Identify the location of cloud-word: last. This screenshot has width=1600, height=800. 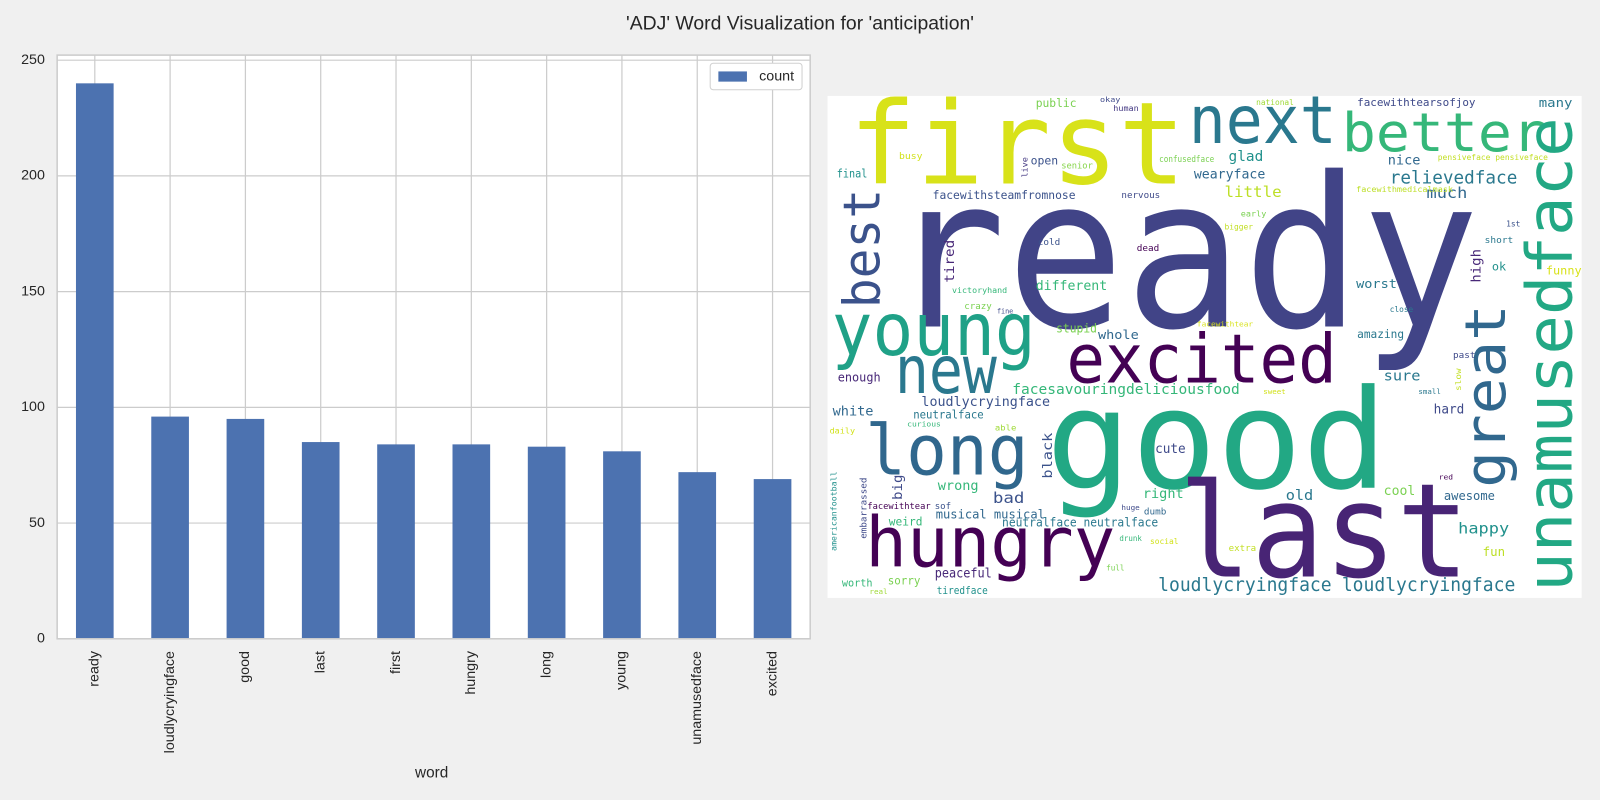
(1324, 532).